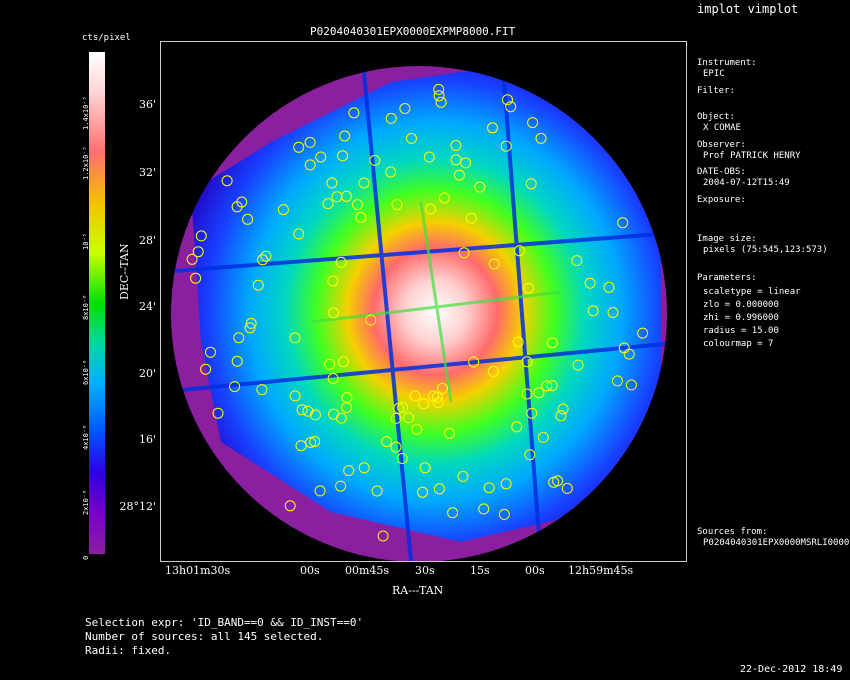 The height and width of the screenshot is (680, 850). Describe the element at coordinates (97, 303) in the screenshot. I see `colorbar` at that location.